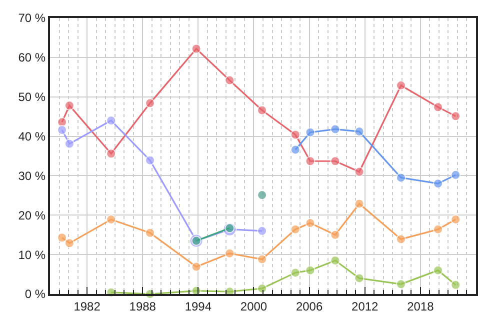 The width and height of the screenshot is (500, 330). I want to click on x-tick-label: 2000, so click(254, 306).